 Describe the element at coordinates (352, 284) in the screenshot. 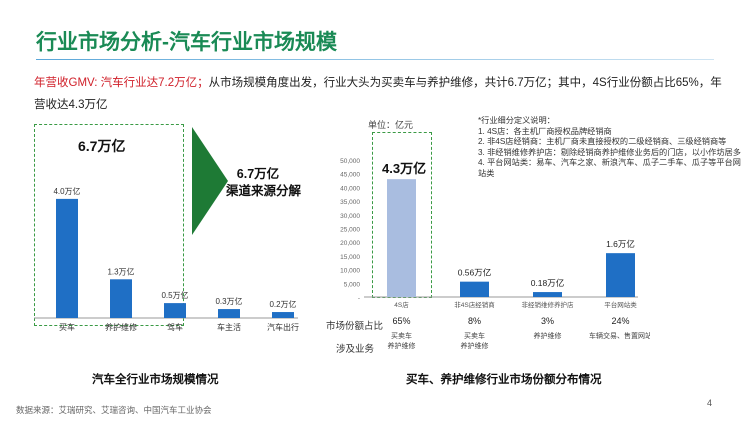

I see `y-tick-label: 5,000` at that location.